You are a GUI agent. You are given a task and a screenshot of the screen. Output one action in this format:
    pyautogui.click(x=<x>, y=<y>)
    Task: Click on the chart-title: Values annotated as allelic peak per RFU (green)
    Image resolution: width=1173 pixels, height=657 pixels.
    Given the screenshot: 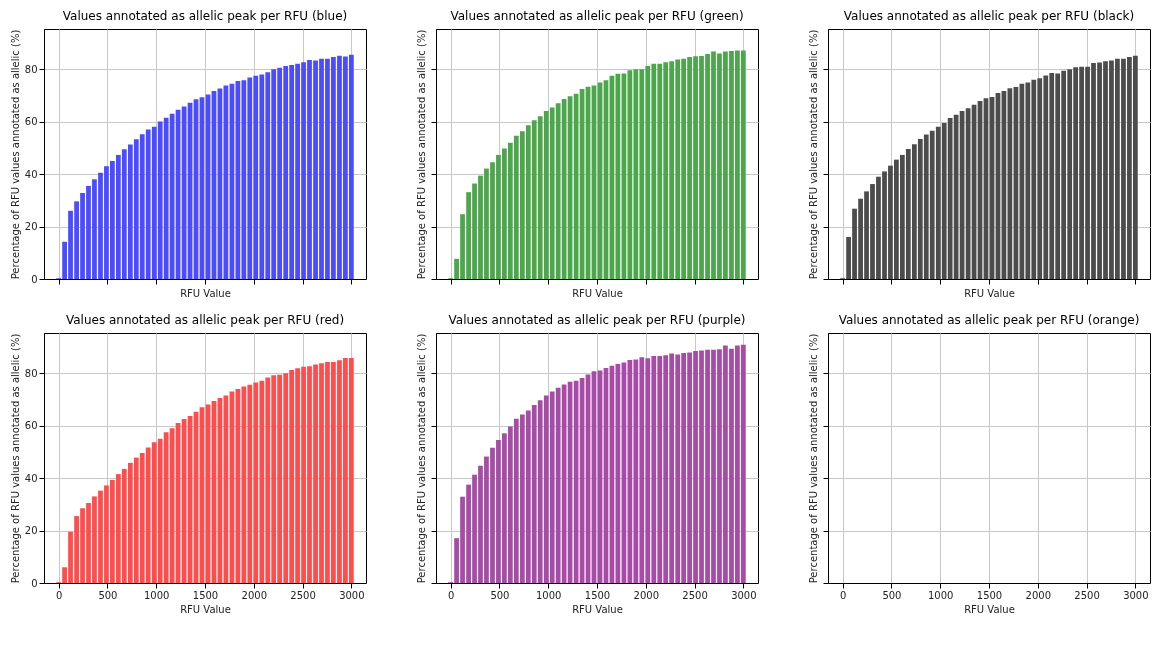 What is the action you would take?
    pyautogui.click(x=597, y=16)
    